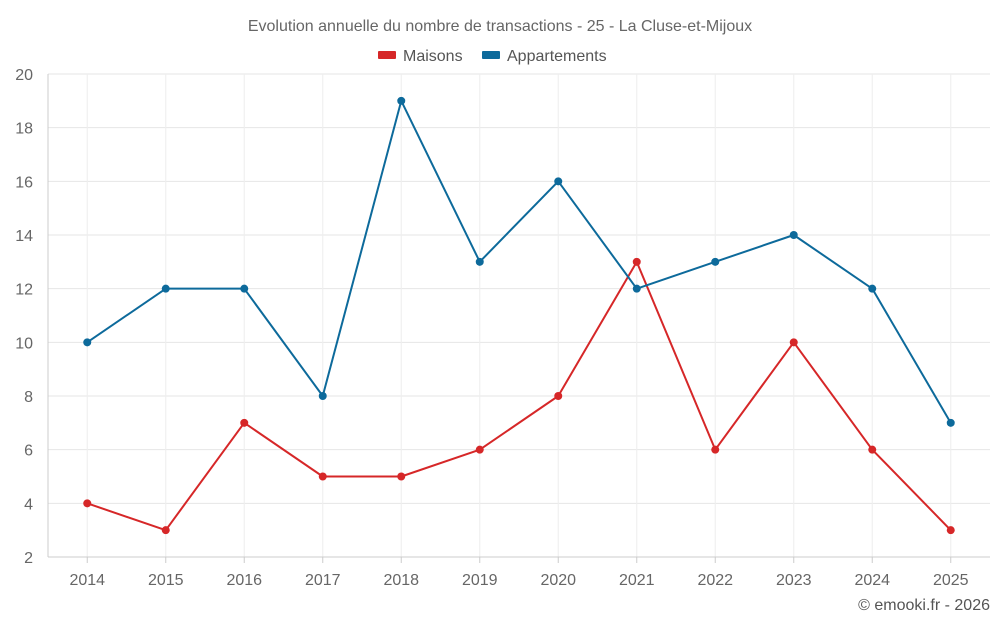 The width and height of the screenshot is (1000, 625). I want to click on x-tick-label: 2024, so click(872, 580).